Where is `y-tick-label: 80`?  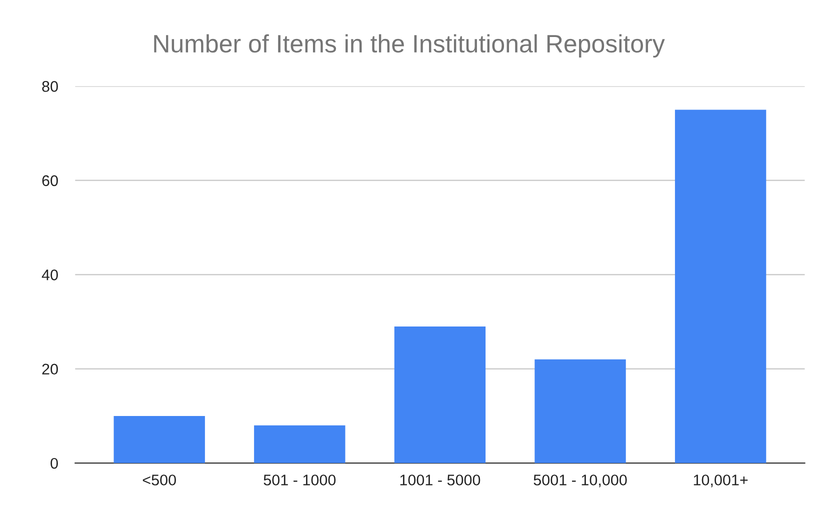 y-tick-label: 80 is located at coordinates (50, 86).